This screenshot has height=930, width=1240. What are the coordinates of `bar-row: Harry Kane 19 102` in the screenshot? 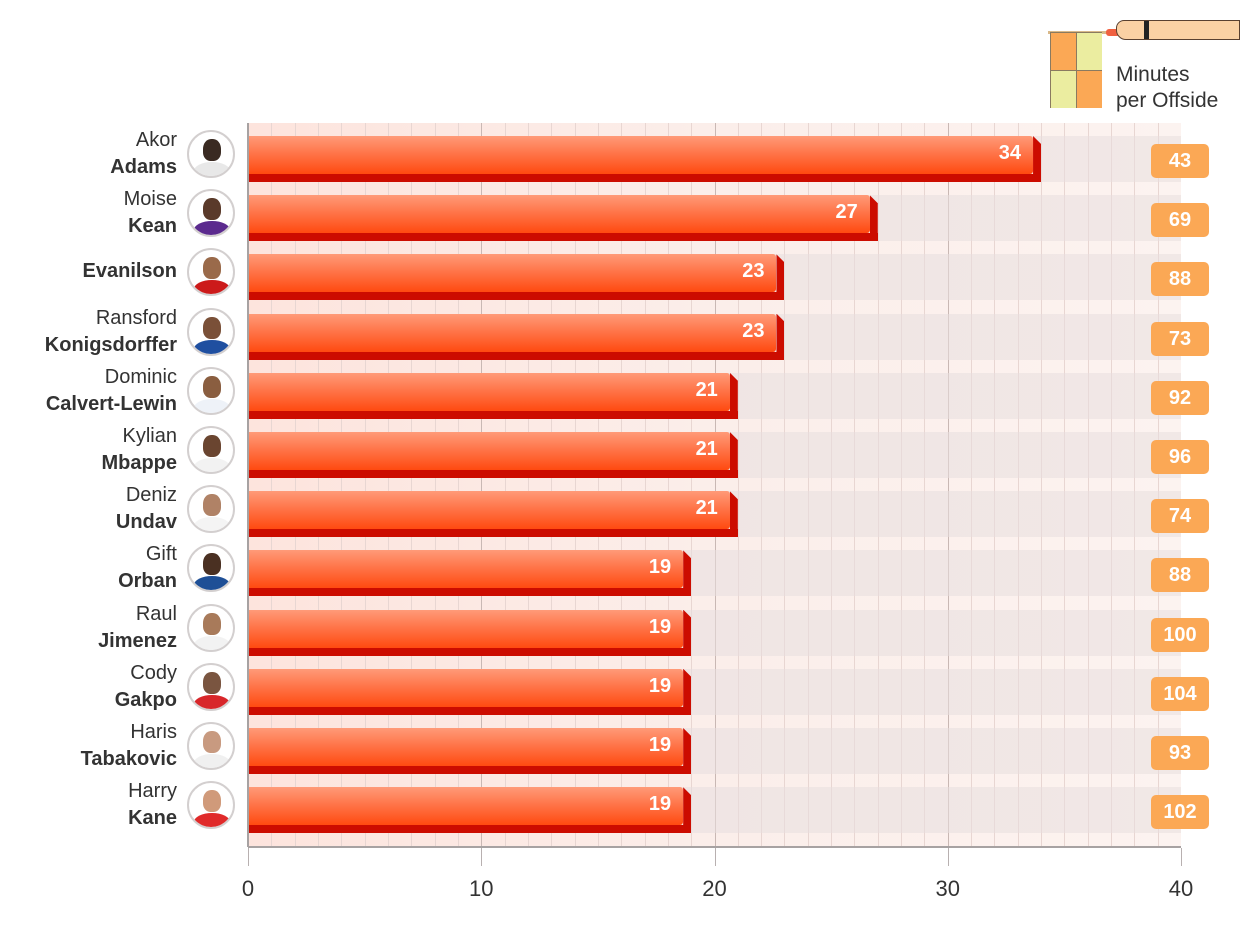 It's located at (620, 804).